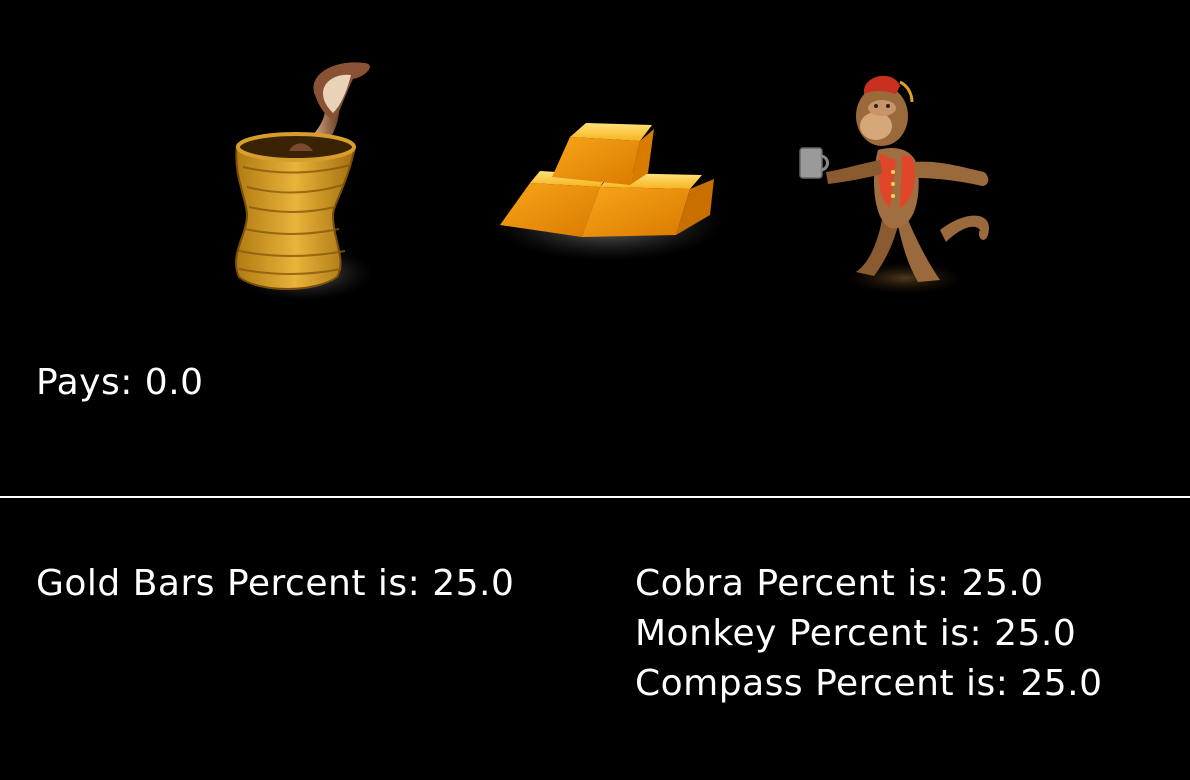 This screenshot has height=780, width=1190. Describe the element at coordinates (839, 583) in the screenshot. I see `cobra-percent-label: Cobra Percent is: 25.0` at that location.